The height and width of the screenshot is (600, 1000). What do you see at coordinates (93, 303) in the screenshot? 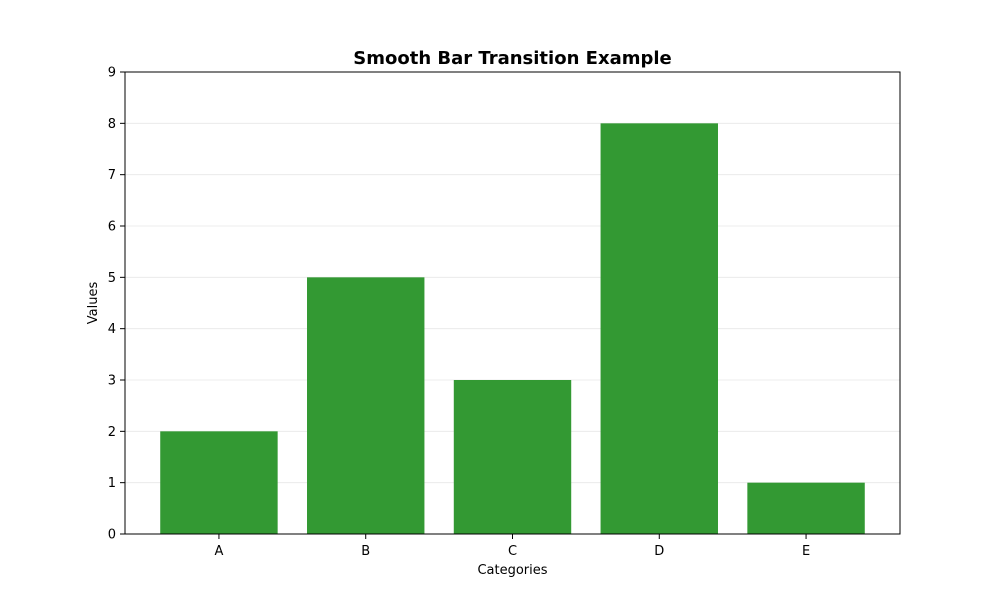
I see `y-axis-label: Values` at bounding box center [93, 303].